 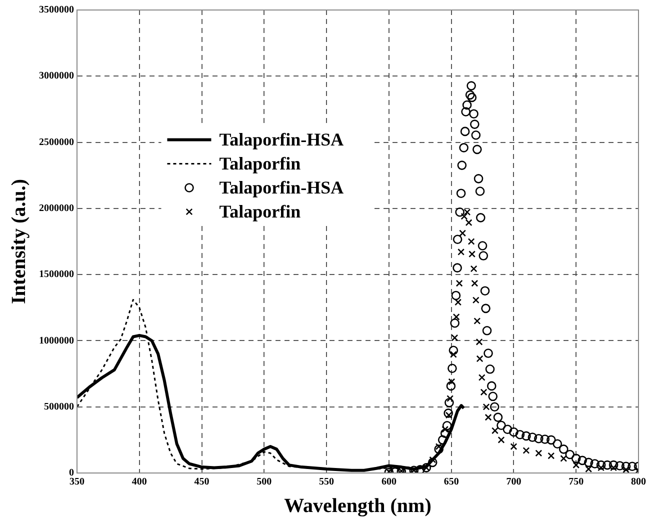 I want to click on y-tick-label: 2500000, so click(x=56, y=142).